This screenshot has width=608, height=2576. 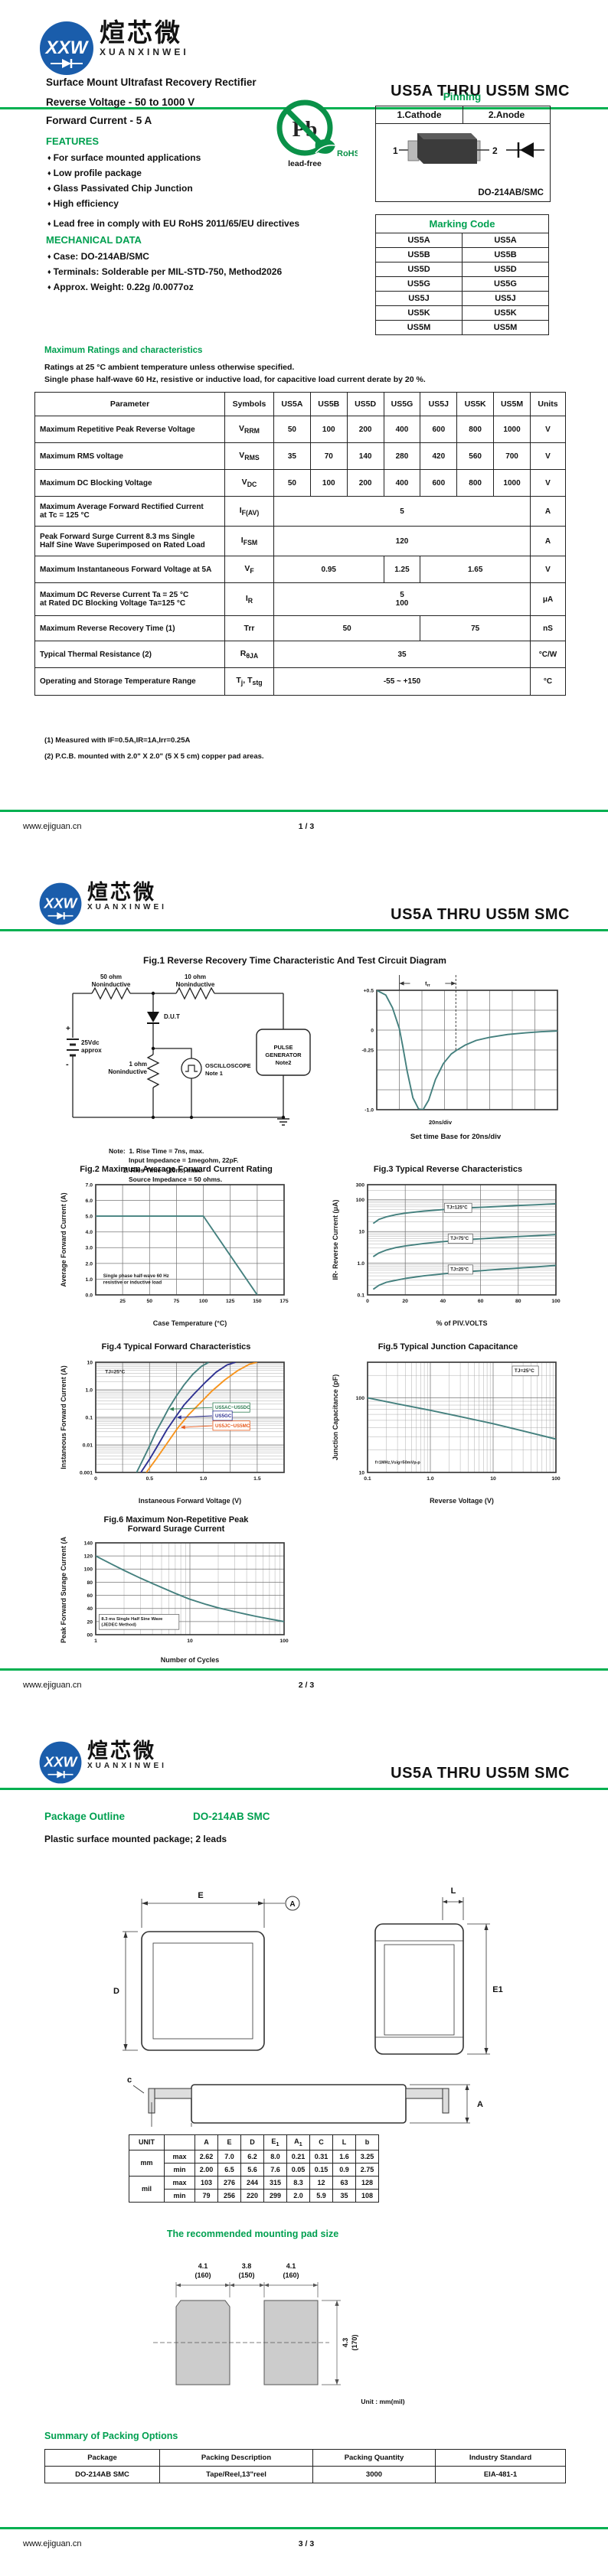 I want to click on lead-free-label: lead-free, so click(x=305, y=163).